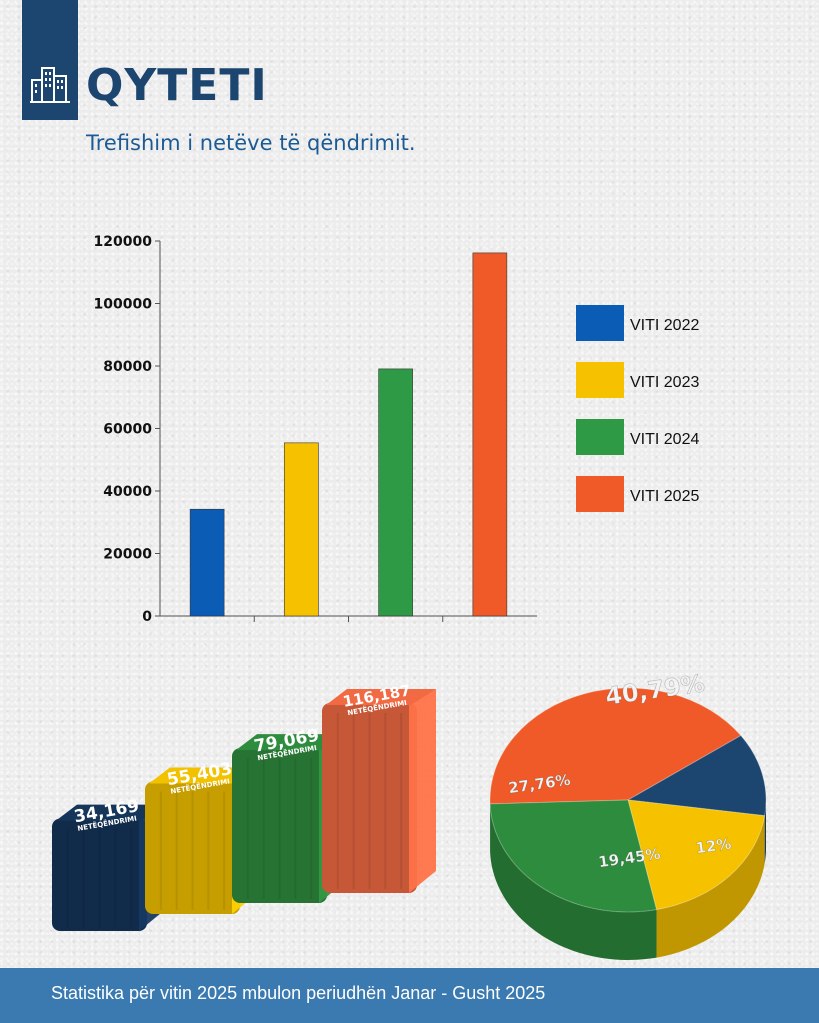 This screenshot has width=819, height=1023. What do you see at coordinates (127, 367) in the screenshot?
I see `y-tick-label: 80000` at bounding box center [127, 367].